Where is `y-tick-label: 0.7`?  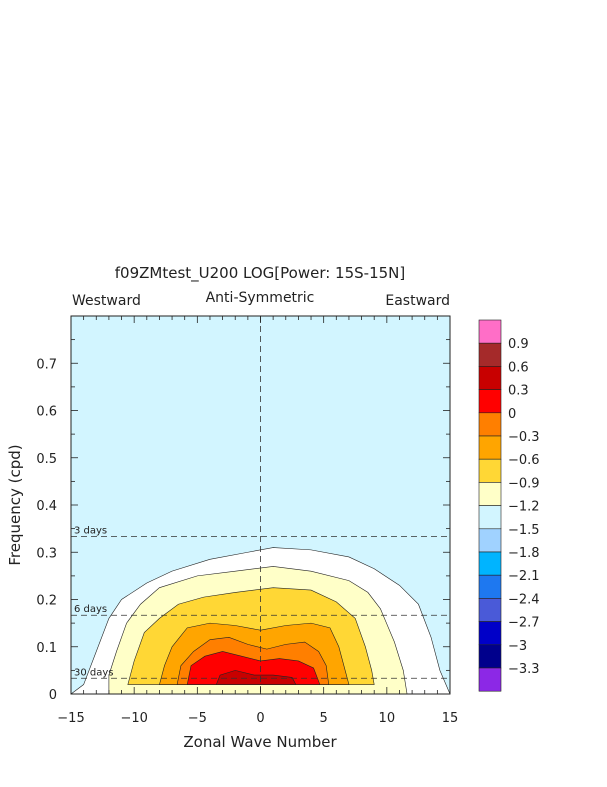 y-tick-label: 0.7 is located at coordinates (46, 364).